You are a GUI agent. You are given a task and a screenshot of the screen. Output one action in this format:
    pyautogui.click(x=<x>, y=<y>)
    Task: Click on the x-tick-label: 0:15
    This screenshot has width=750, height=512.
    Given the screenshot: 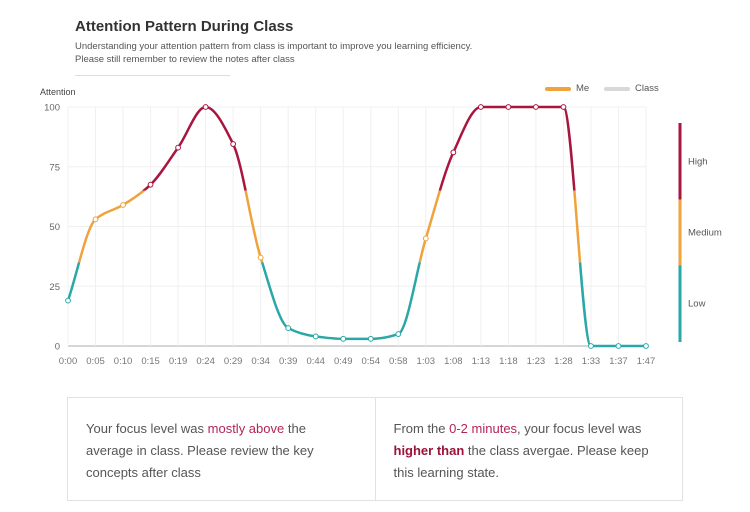 What is the action you would take?
    pyautogui.click(x=150, y=361)
    